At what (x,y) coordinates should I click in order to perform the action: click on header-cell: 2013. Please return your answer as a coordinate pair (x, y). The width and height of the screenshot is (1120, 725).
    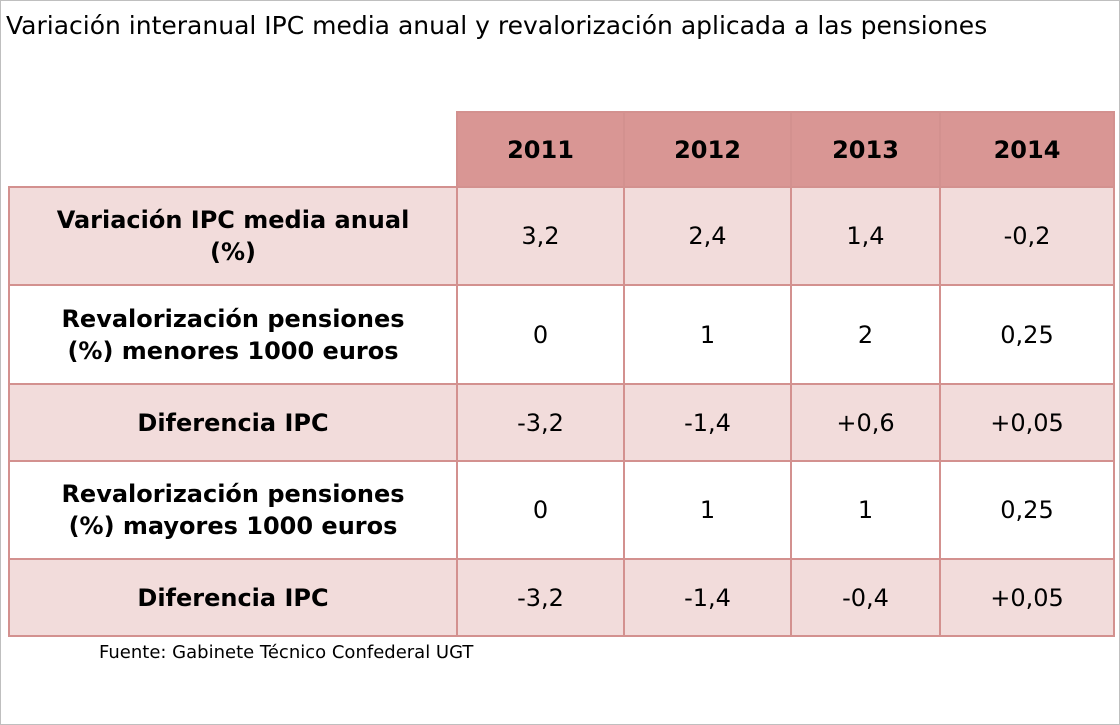
    Looking at the image, I should click on (865, 149).